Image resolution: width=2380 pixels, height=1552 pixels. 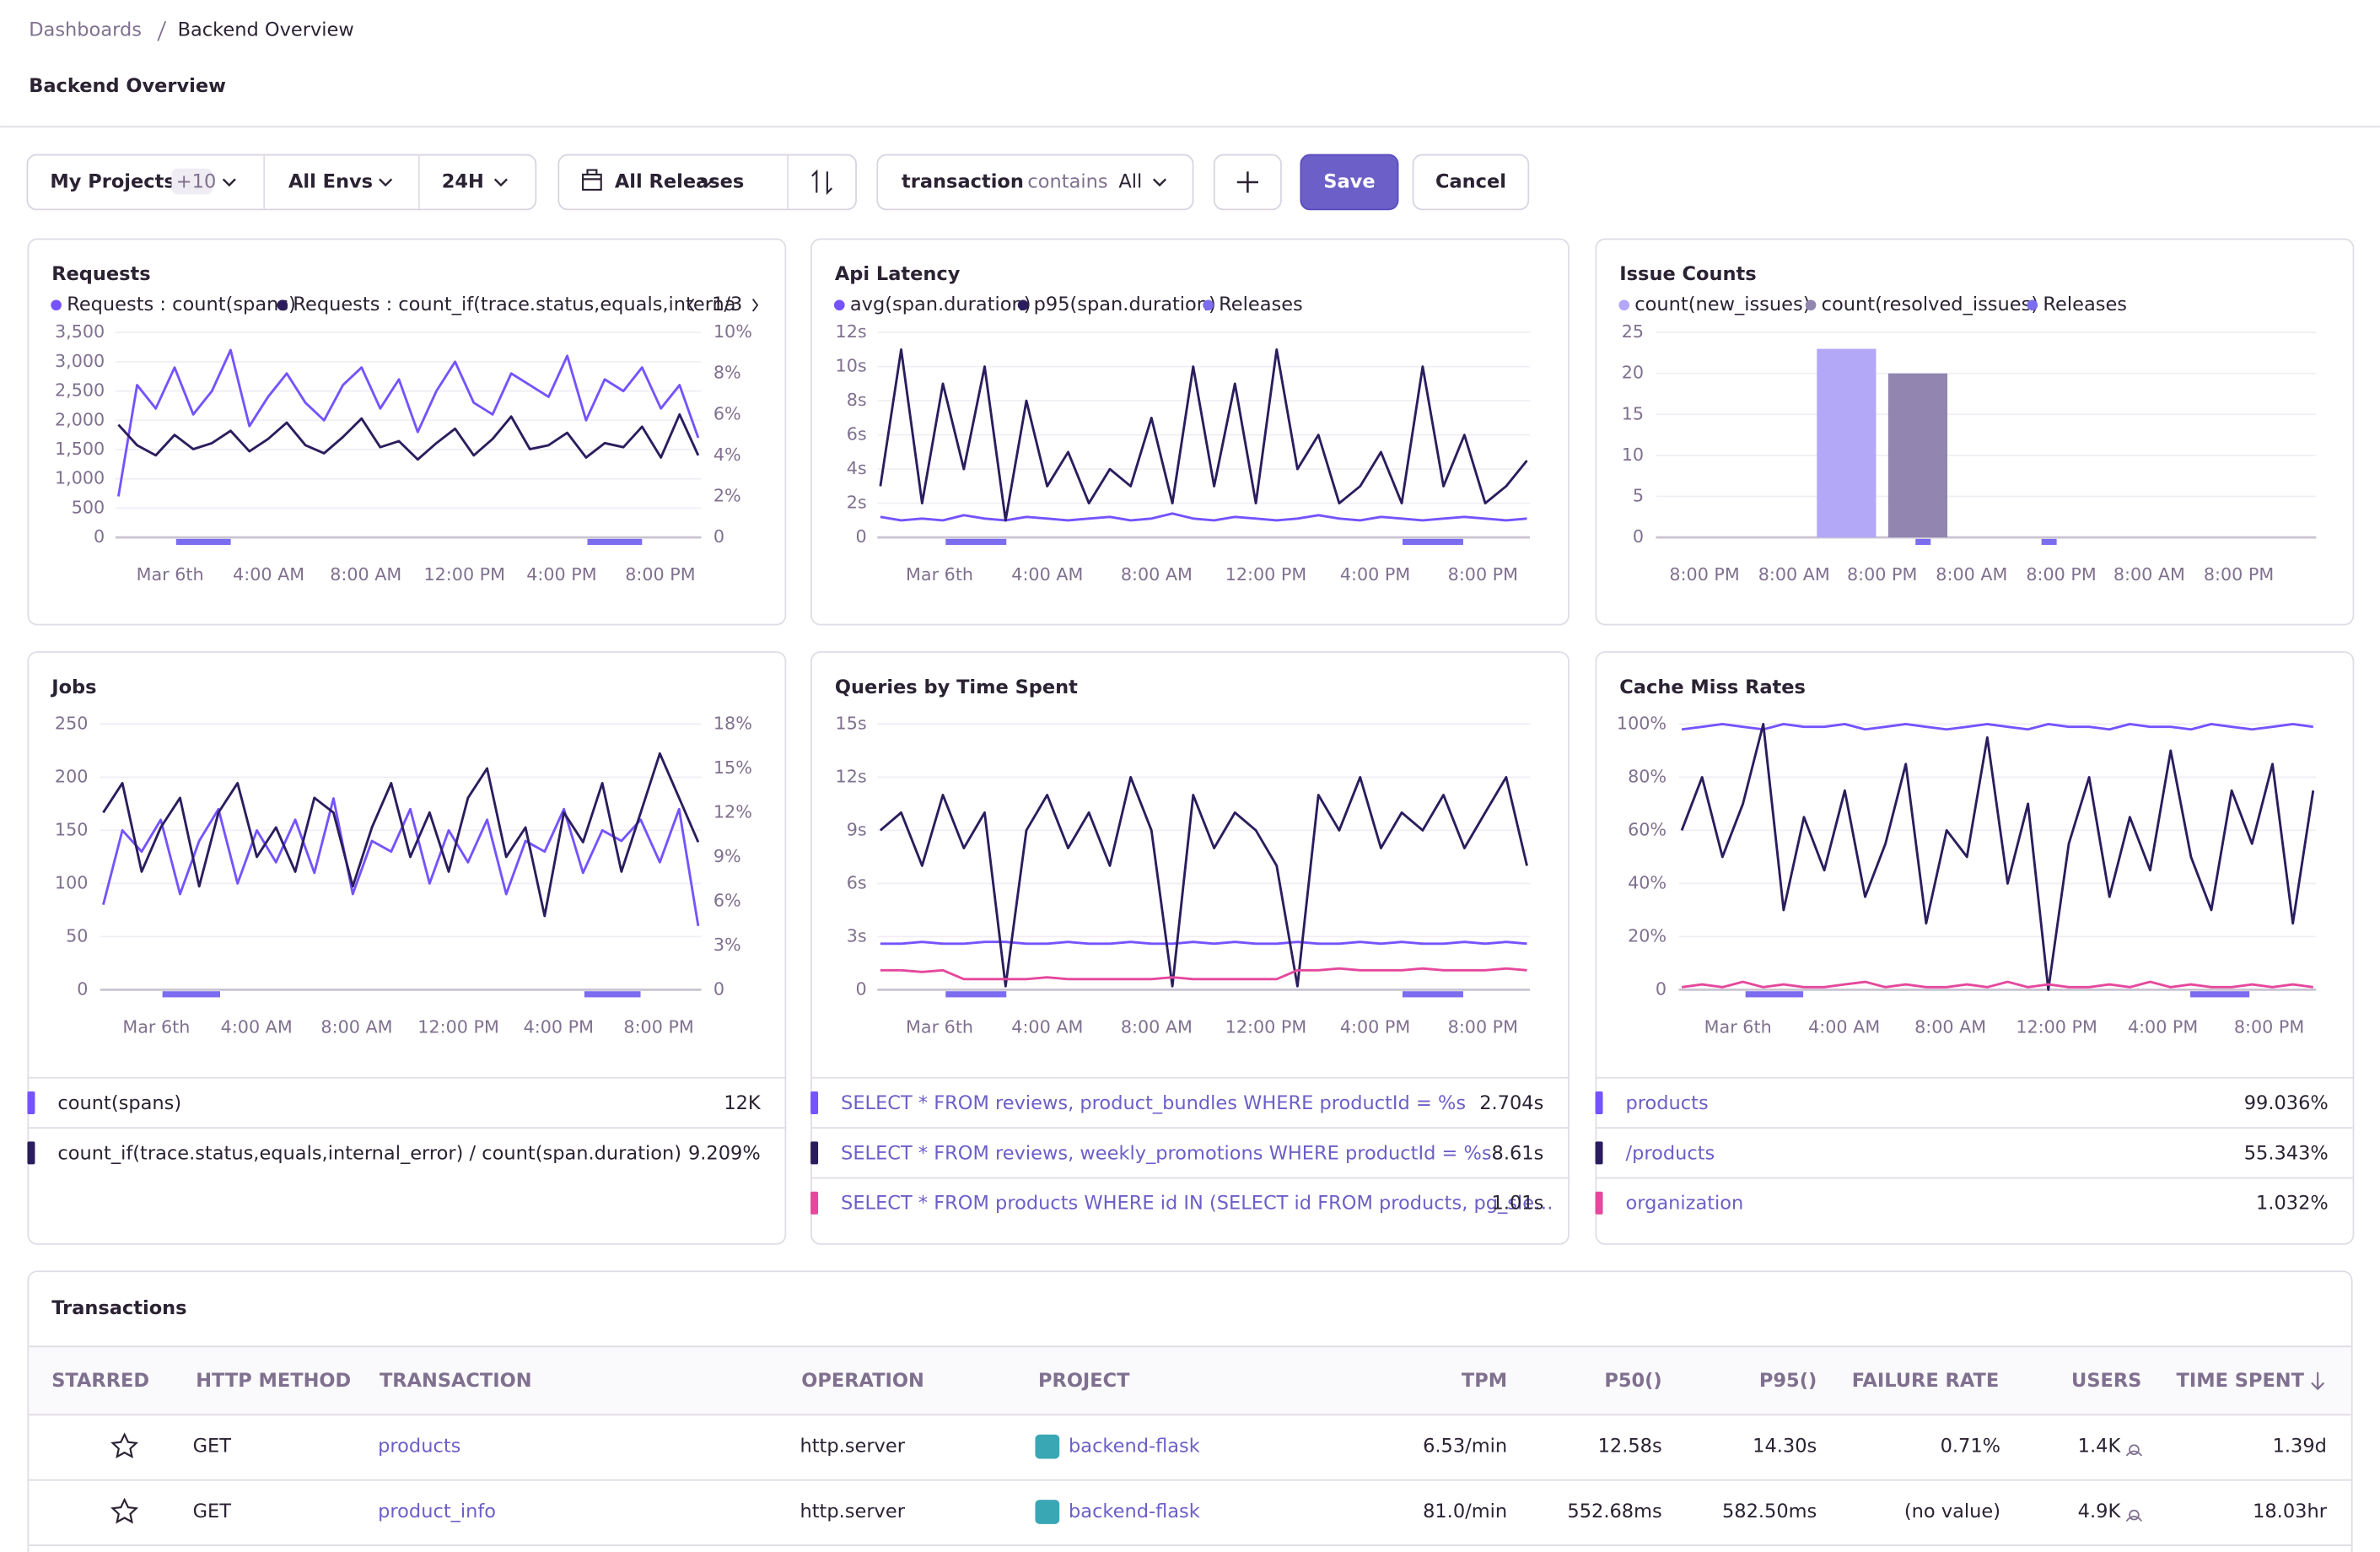 I want to click on x-tick-label: 4:00 PM, so click(x=1375, y=574).